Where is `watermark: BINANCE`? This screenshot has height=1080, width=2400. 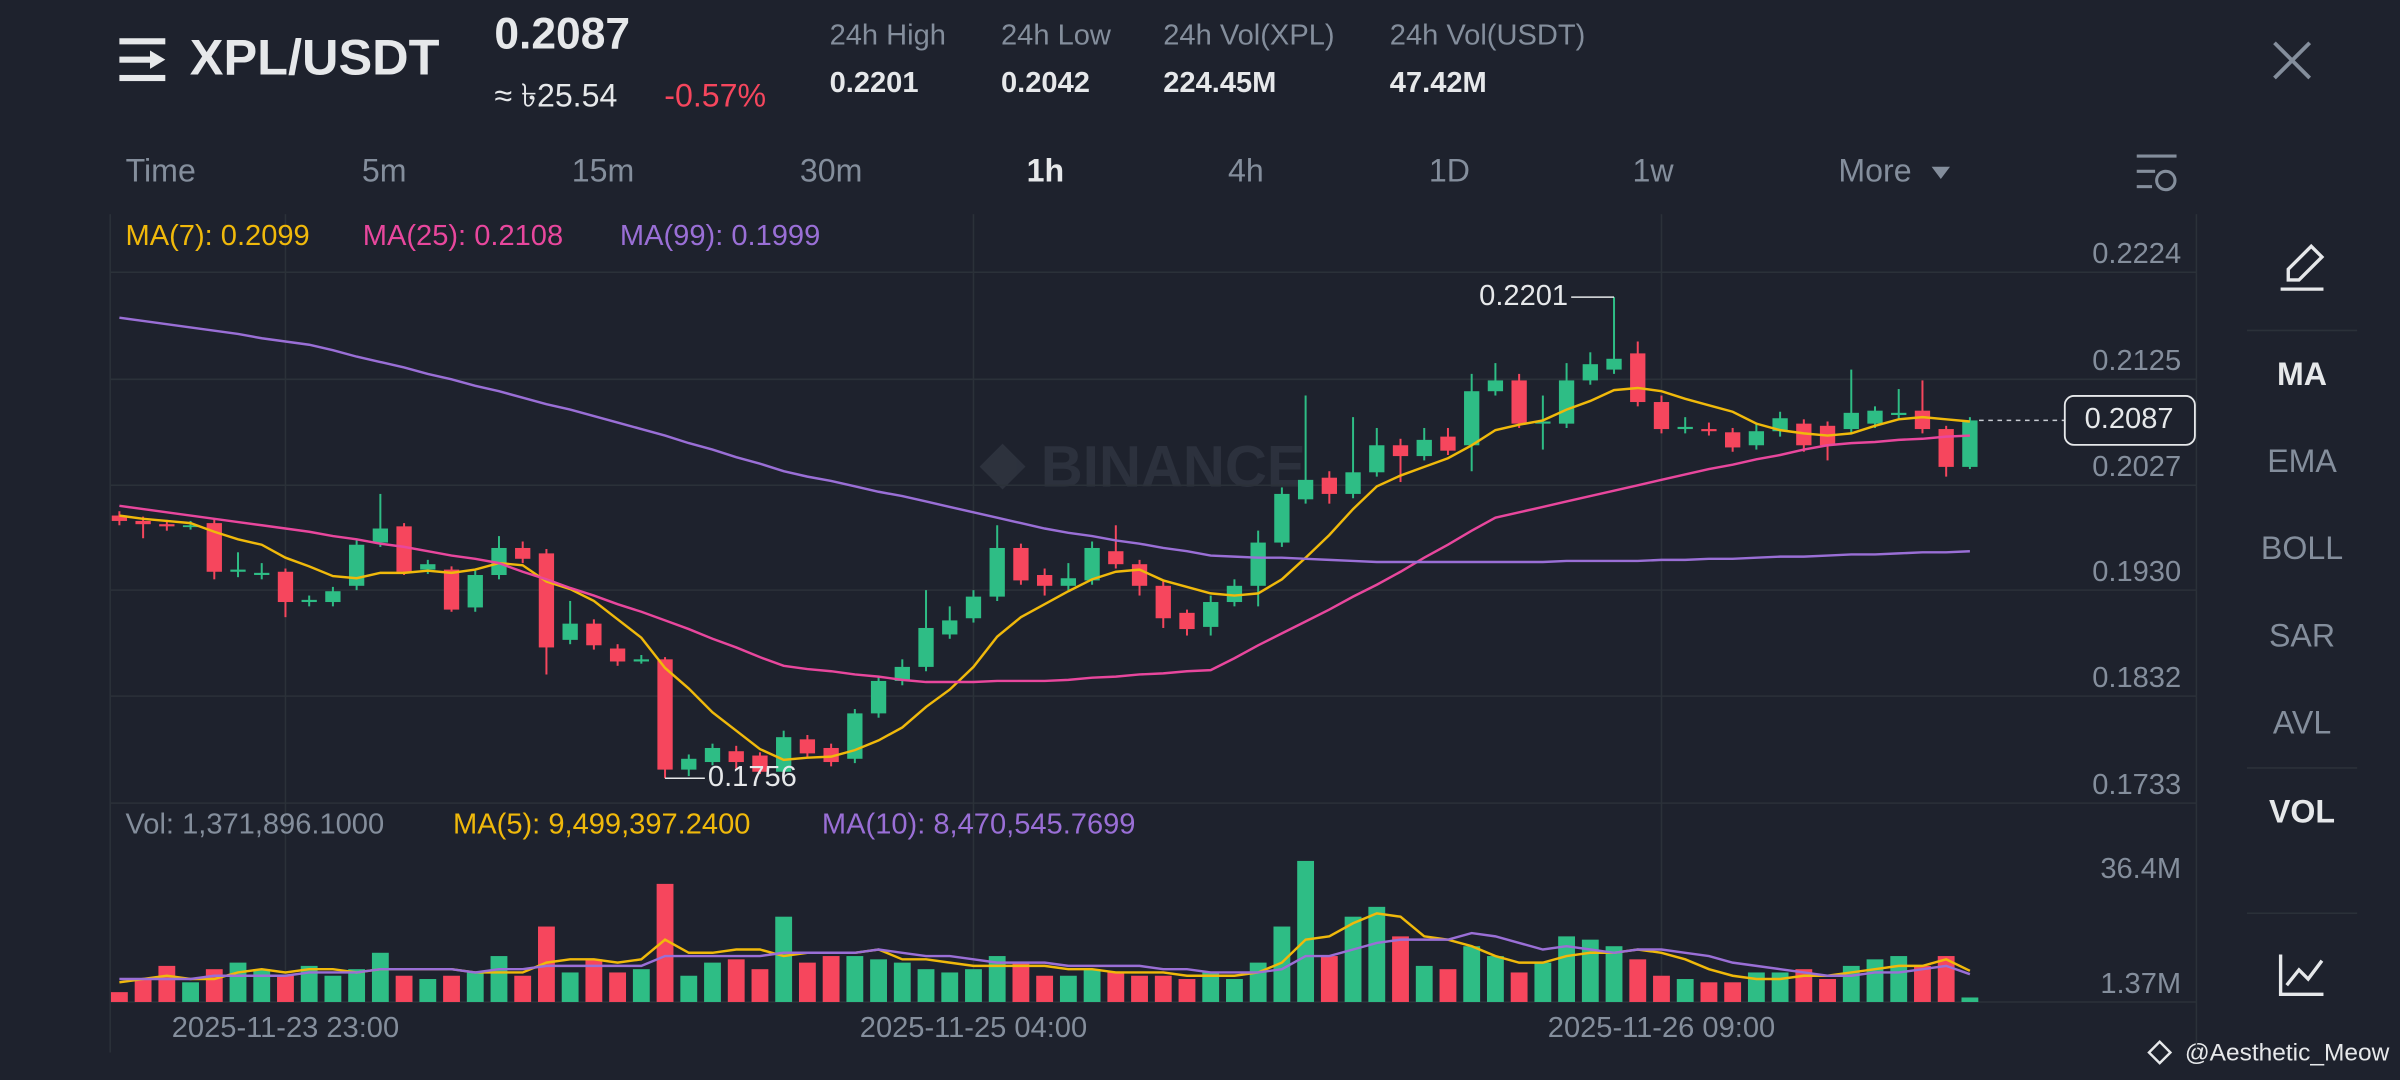
watermark: BINANCE is located at coordinates (1142, 467).